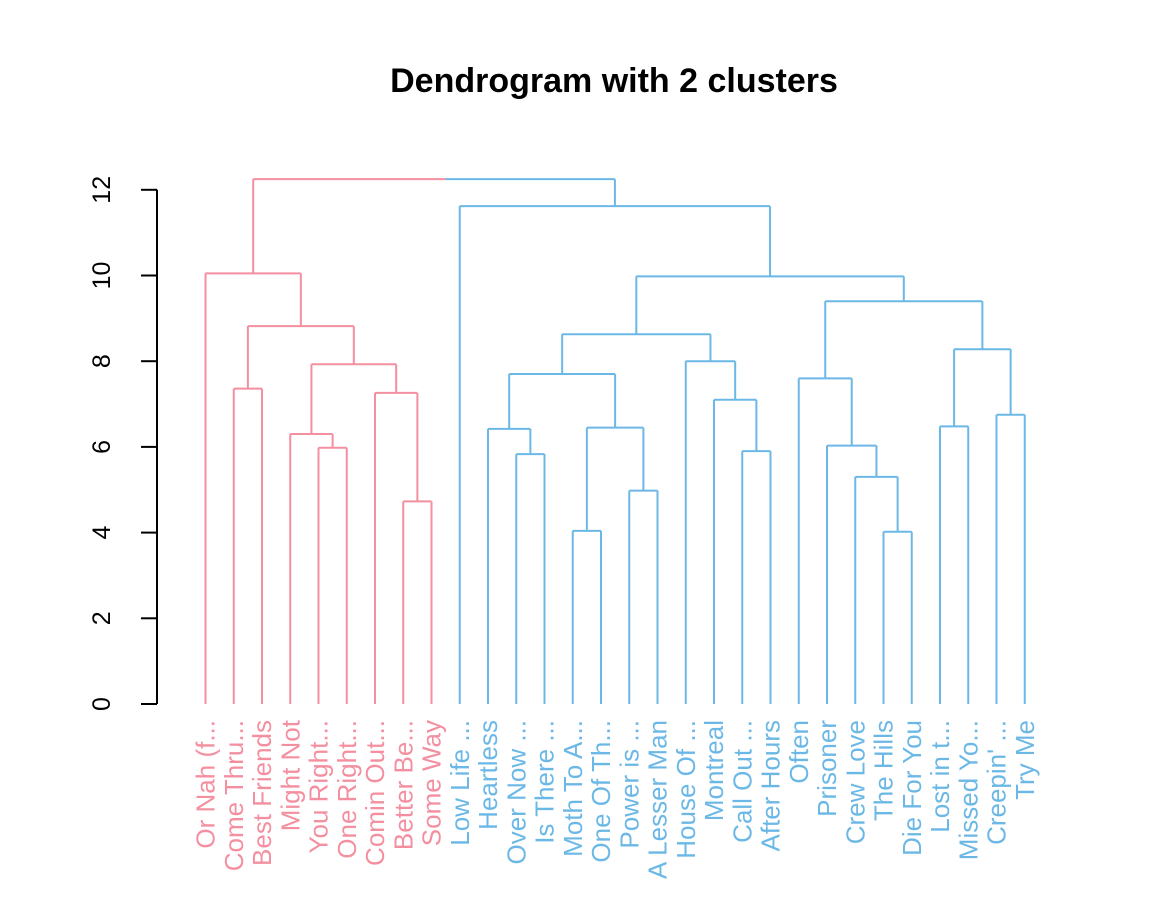  I want to click on leaf-label: A Lesser Man, so click(658, 799).